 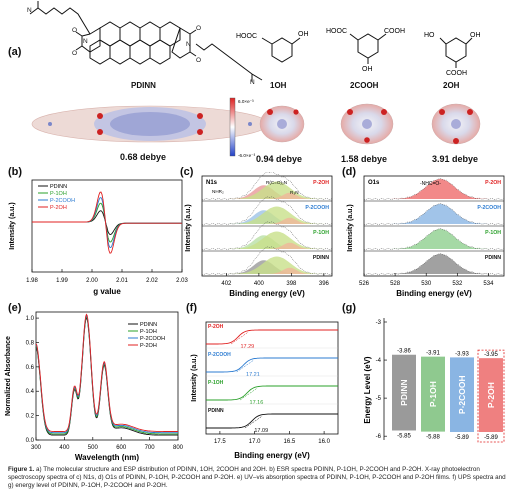 What do you see at coordinates (321, 183) in the screenshot?
I see `n1s-stack-label: P-2OH` at bounding box center [321, 183].